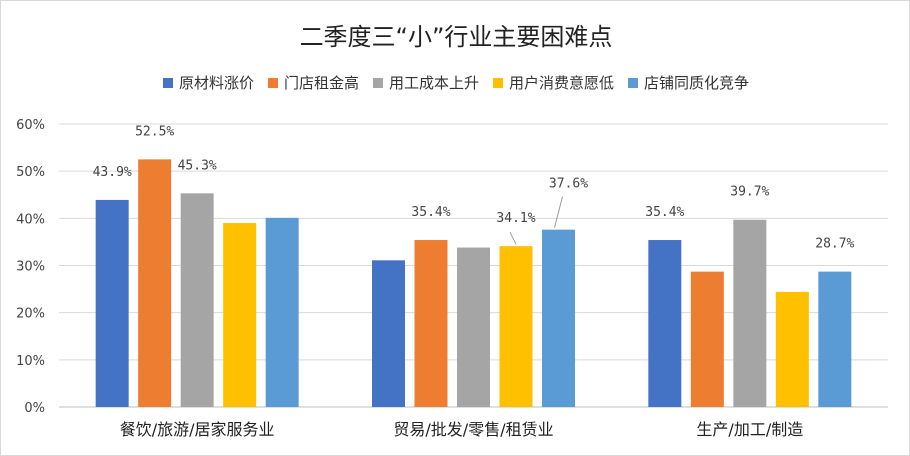 The height and width of the screenshot is (456, 910). Describe the element at coordinates (216, 83) in the screenshot. I see `legend-label: 原材料涨价` at that location.